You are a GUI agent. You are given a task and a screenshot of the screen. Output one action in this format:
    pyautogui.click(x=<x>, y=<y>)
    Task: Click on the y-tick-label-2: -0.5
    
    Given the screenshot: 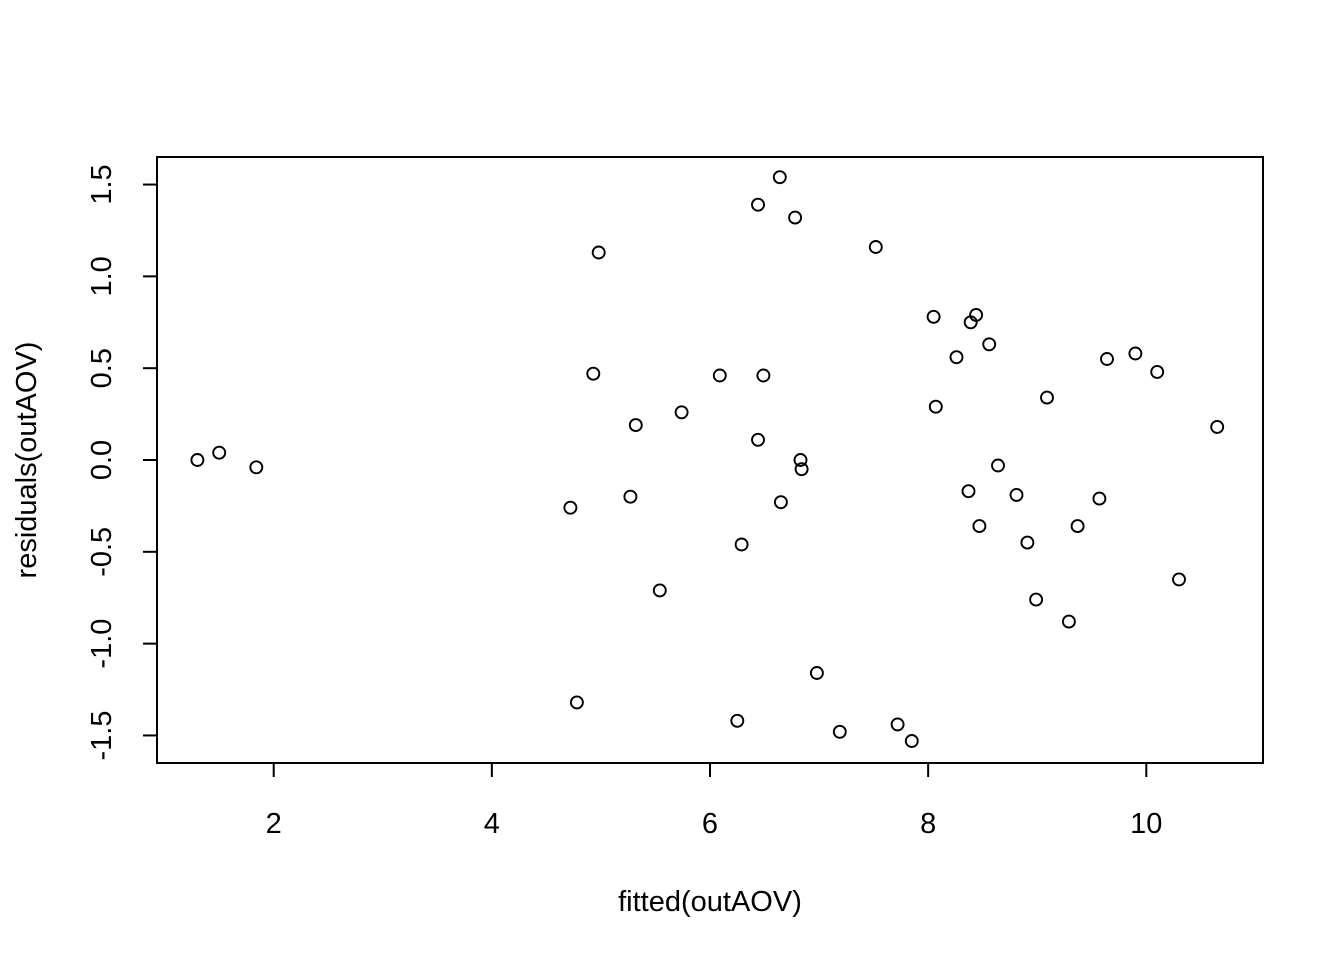 What is the action you would take?
    pyautogui.click(x=102, y=552)
    